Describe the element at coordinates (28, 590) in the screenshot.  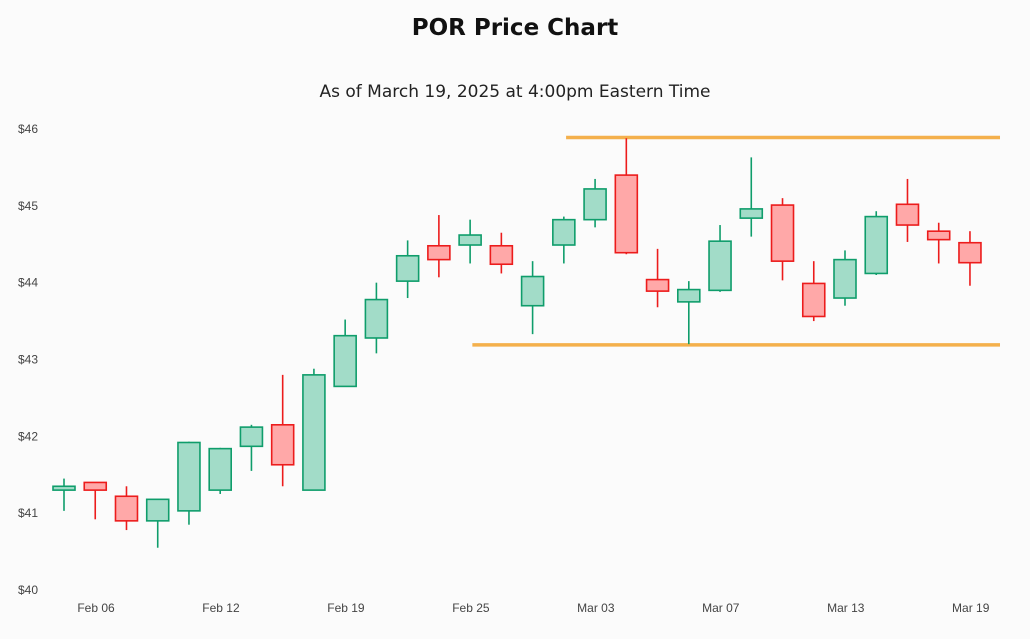
I see `y-tick-label: $40` at that location.